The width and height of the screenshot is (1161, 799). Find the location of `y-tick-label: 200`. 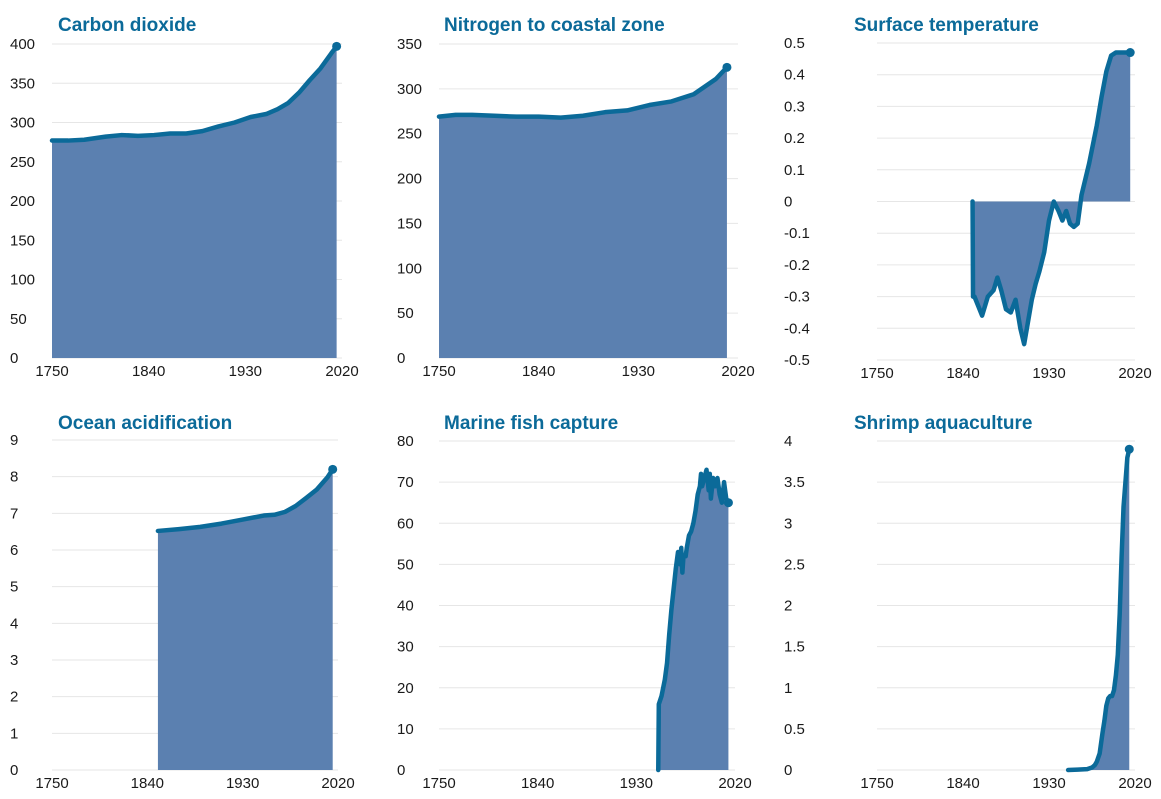

y-tick-label: 200 is located at coordinates (409, 179).